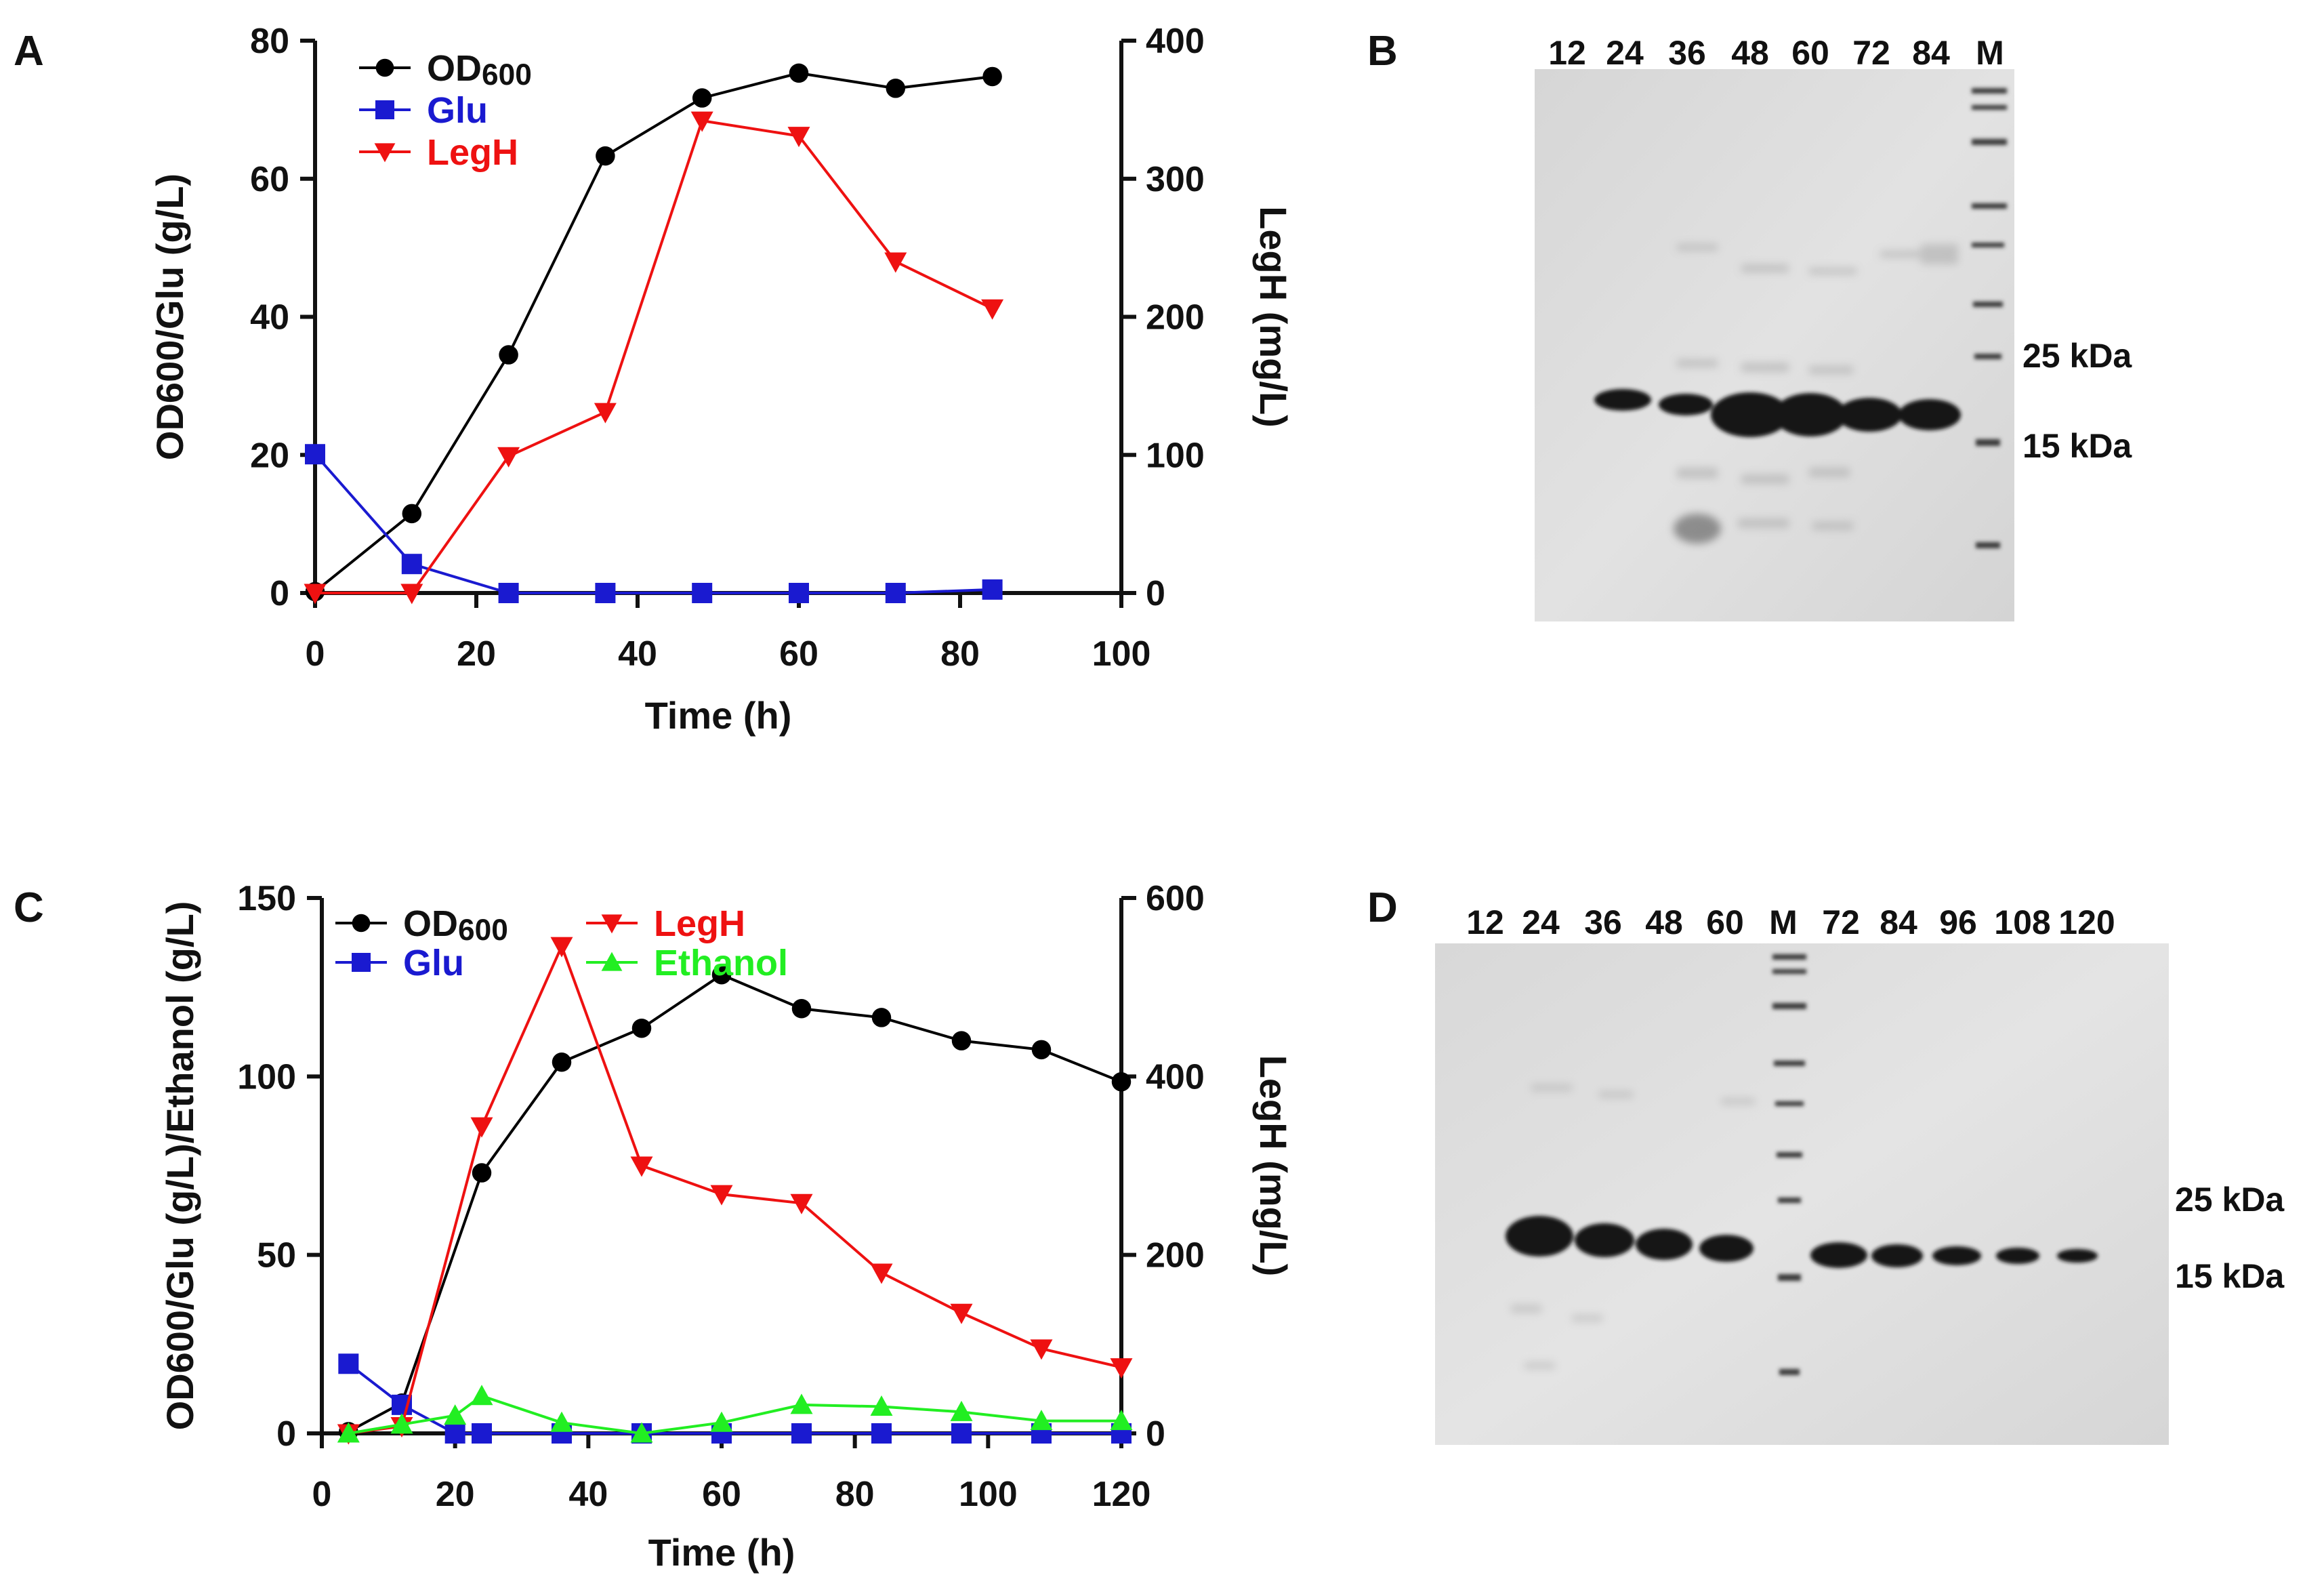 The height and width of the screenshot is (1594, 2324). Describe the element at coordinates (455, 1494) in the screenshot. I see `x-tick-label: 20` at that location.